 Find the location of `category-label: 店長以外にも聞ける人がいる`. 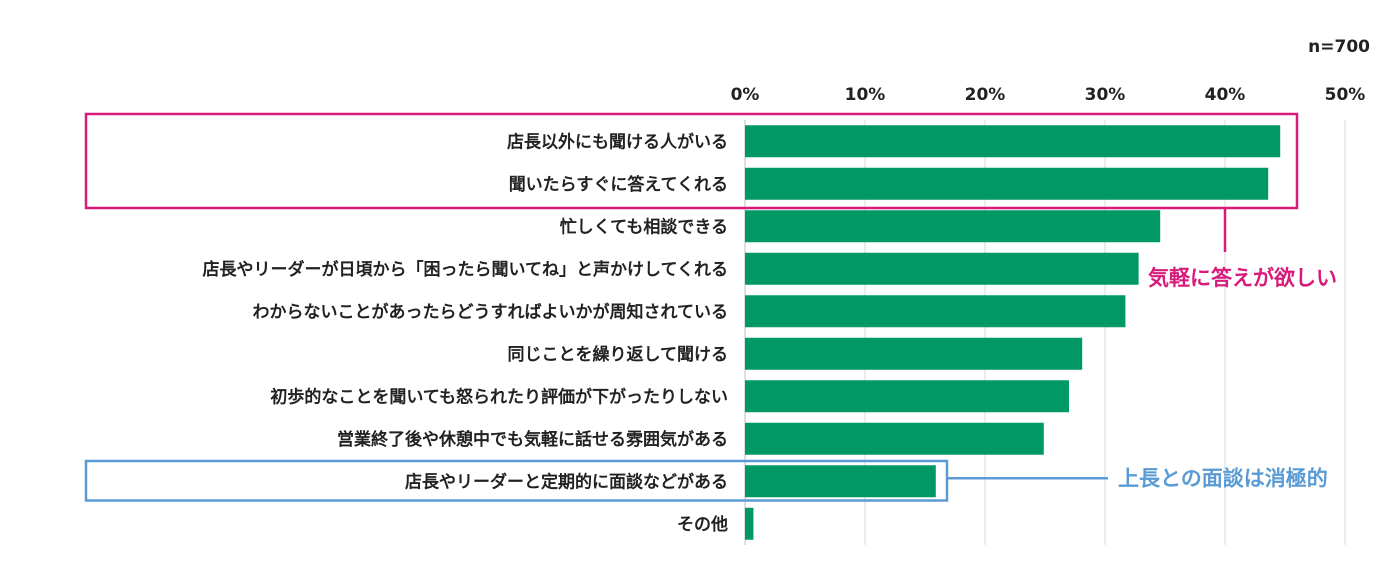

category-label: 店長以外にも聞ける人がいる is located at coordinates (617, 141).